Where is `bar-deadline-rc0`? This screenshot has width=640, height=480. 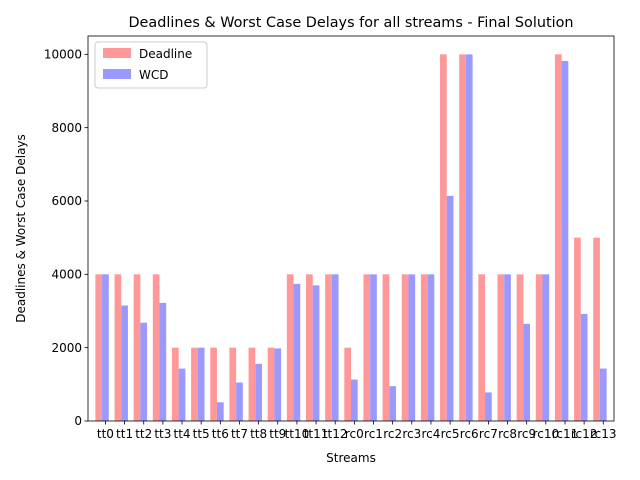 bar-deadline-rc0 is located at coordinates (347, 384).